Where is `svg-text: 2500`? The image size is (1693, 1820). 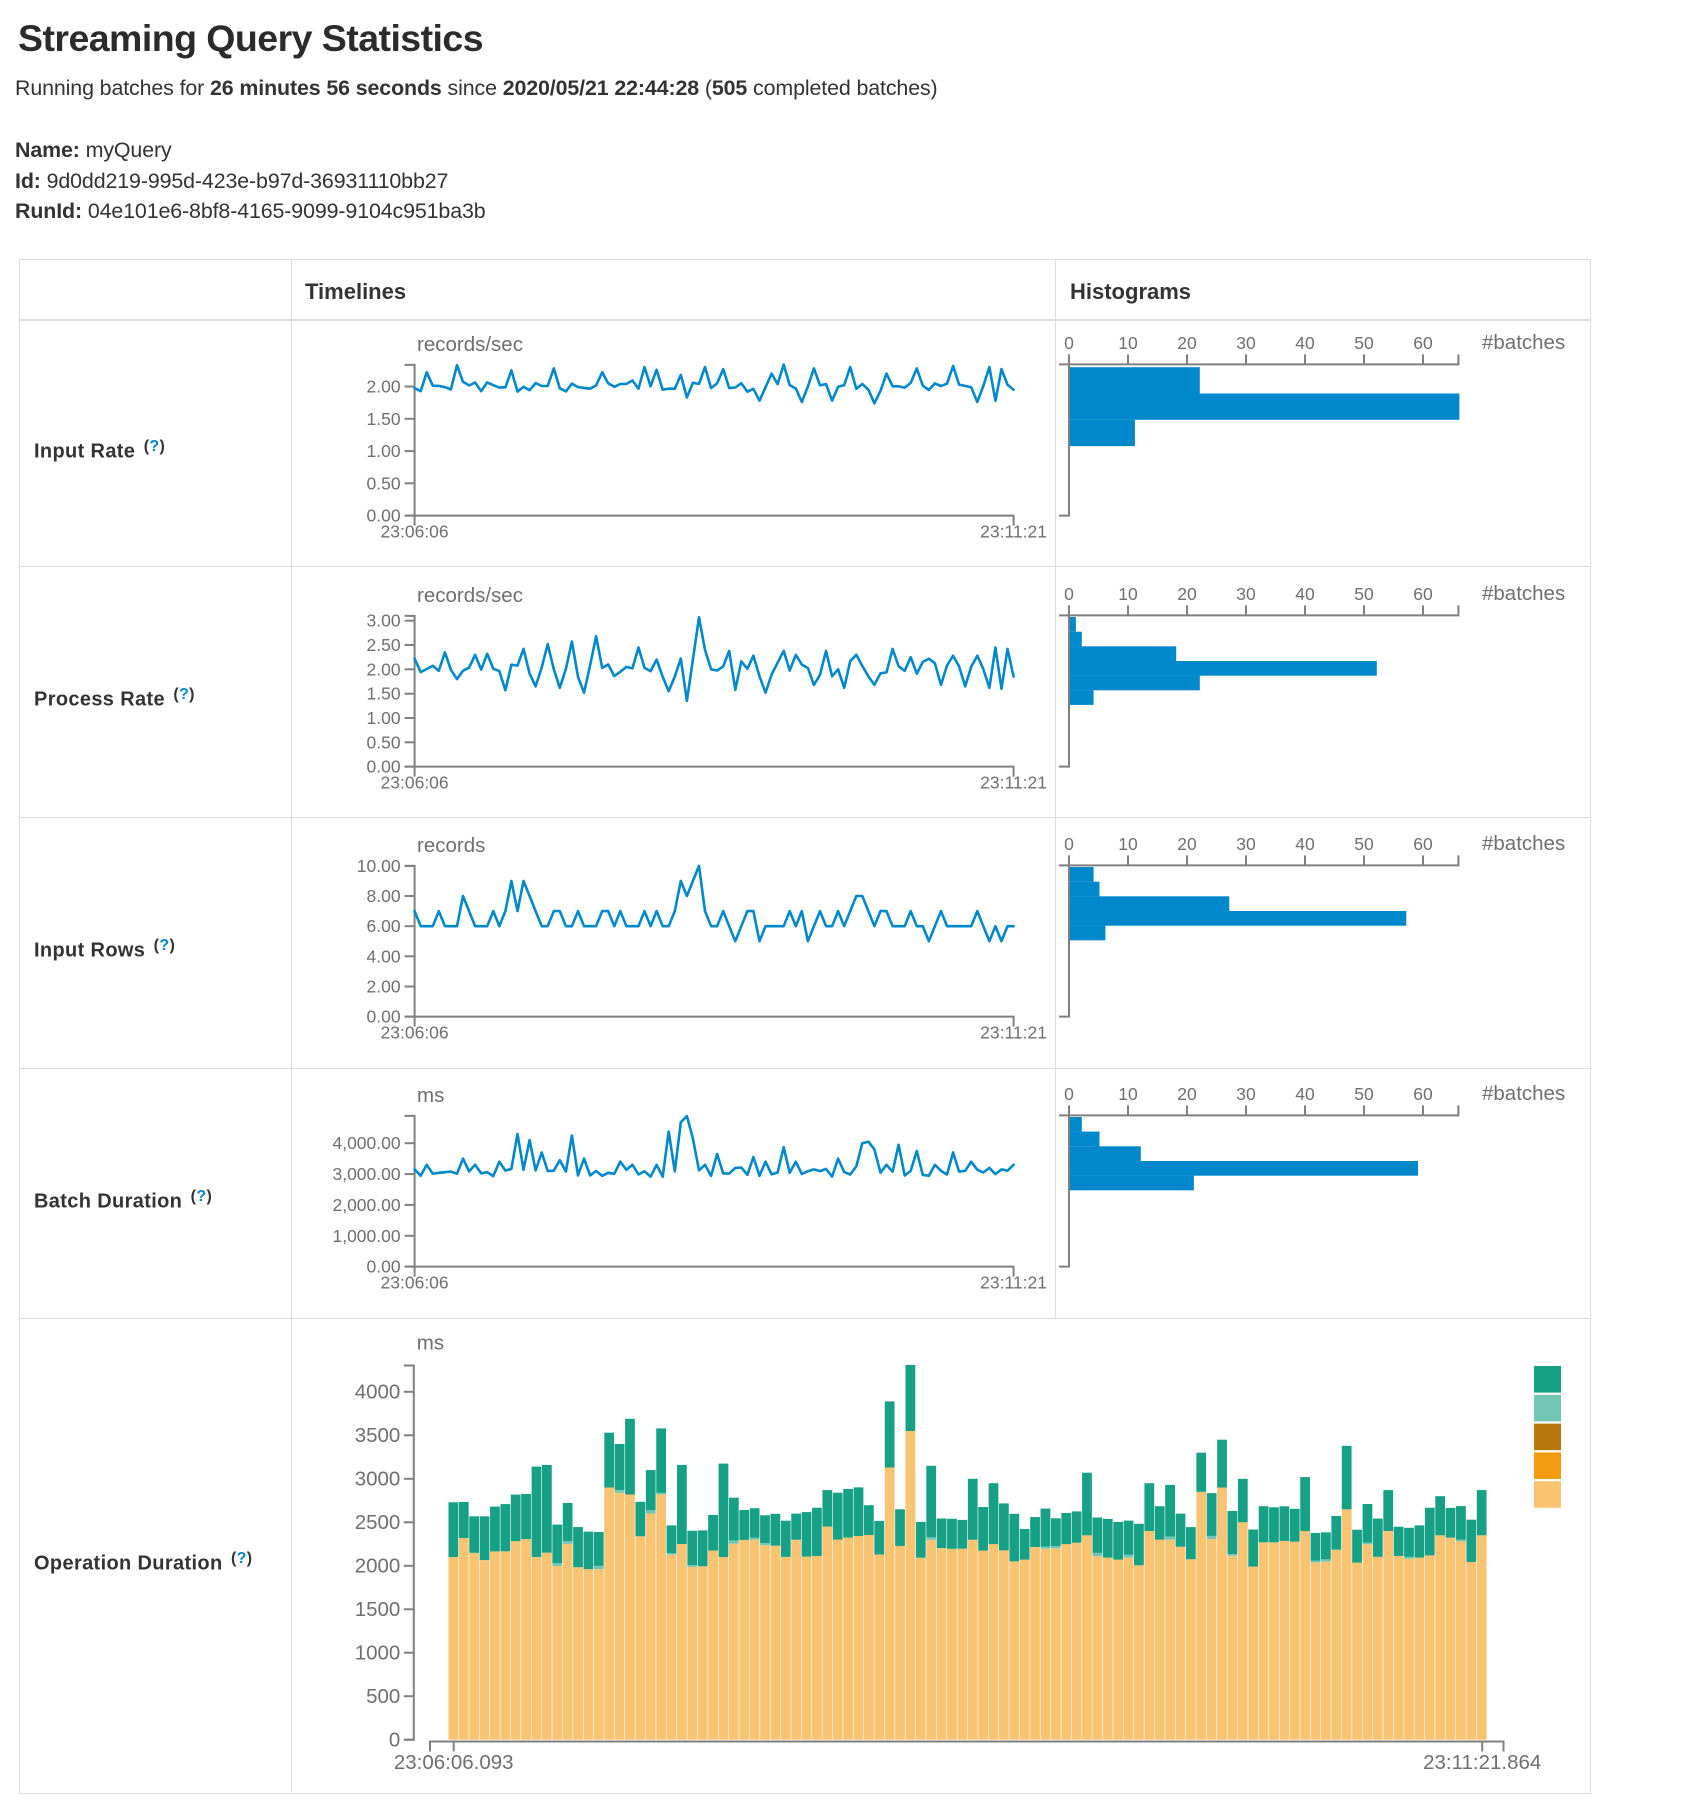 svg-text: 2500 is located at coordinates (378, 1522).